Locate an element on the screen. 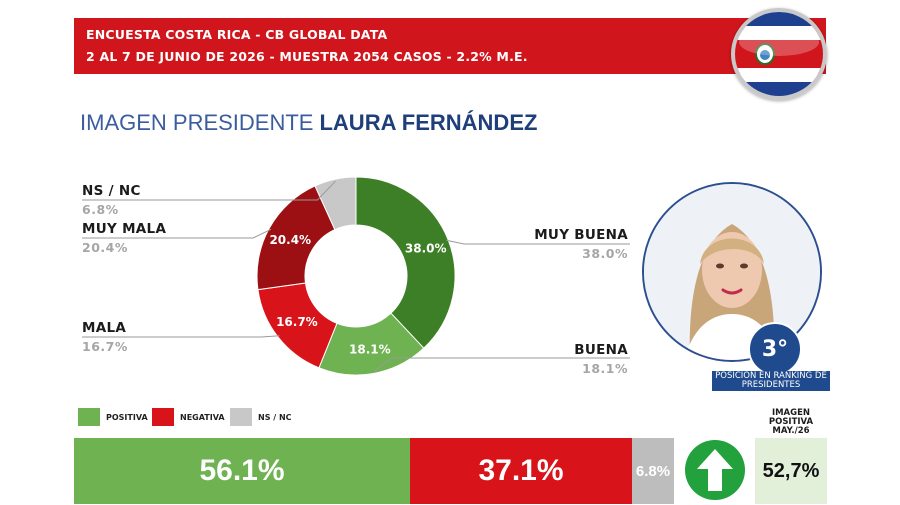  legend-label: NS / NC is located at coordinates (275, 417).